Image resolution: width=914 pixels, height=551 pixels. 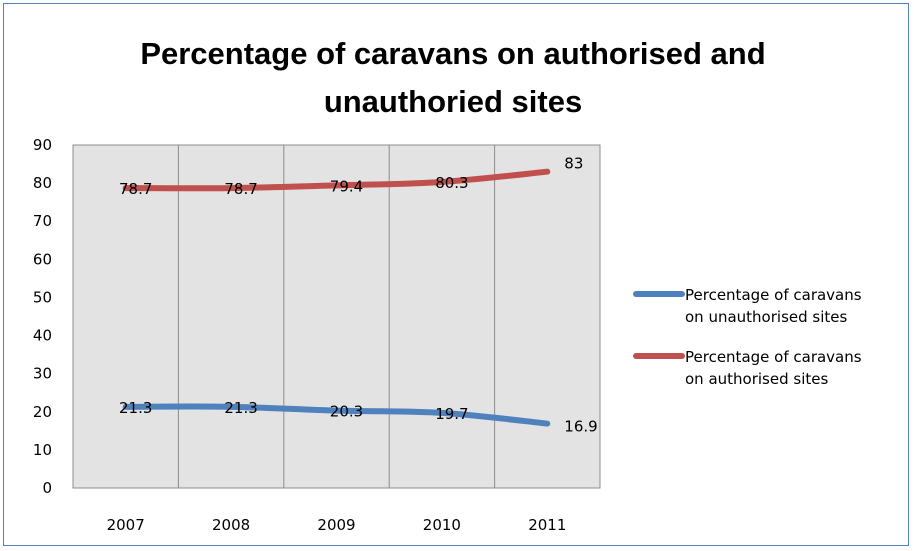 What do you see at coordinates (42, 183) in the screenshot?
I see `y-tick-label: 80` at bounding box center [42, 183].